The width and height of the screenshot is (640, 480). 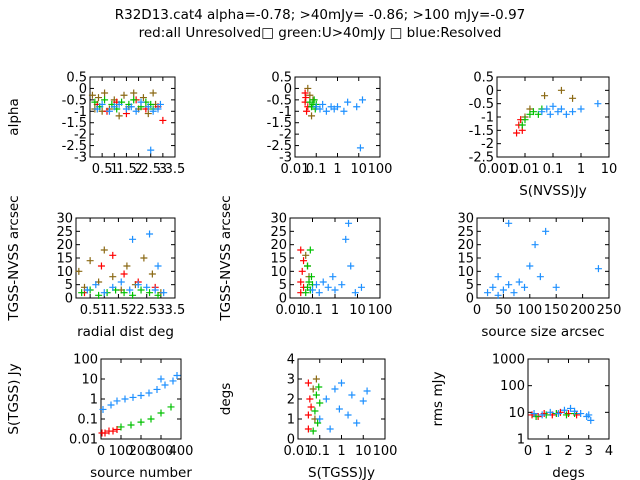 What do you see at coordinates (64, 219) in the screenshot?
I see `y-tick-label: 30` at bounding box center [64, 219].